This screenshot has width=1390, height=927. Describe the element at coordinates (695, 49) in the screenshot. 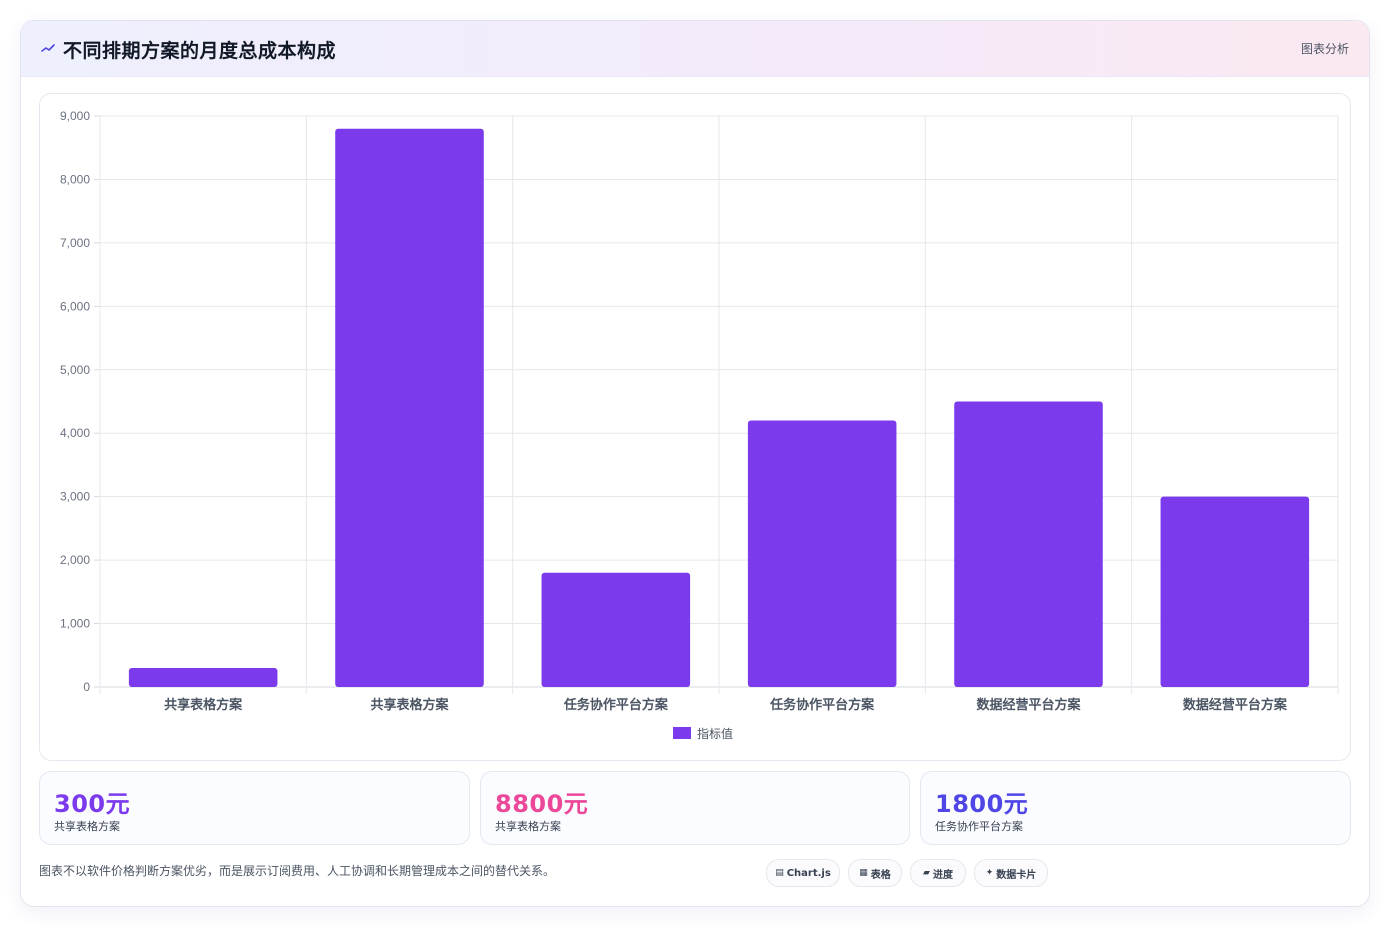

I see `card-header: 不同排期方案的月度总成本构成 图表分析` at that location.